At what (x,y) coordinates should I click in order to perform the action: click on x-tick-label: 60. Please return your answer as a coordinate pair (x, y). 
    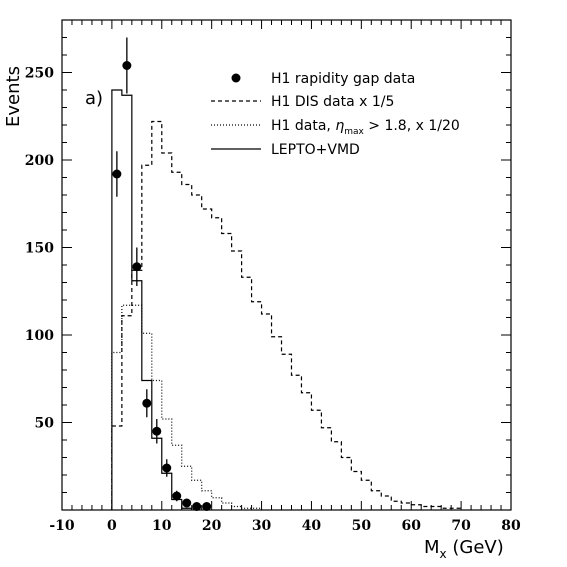
    Looking at the image, I should click on (411, 526).